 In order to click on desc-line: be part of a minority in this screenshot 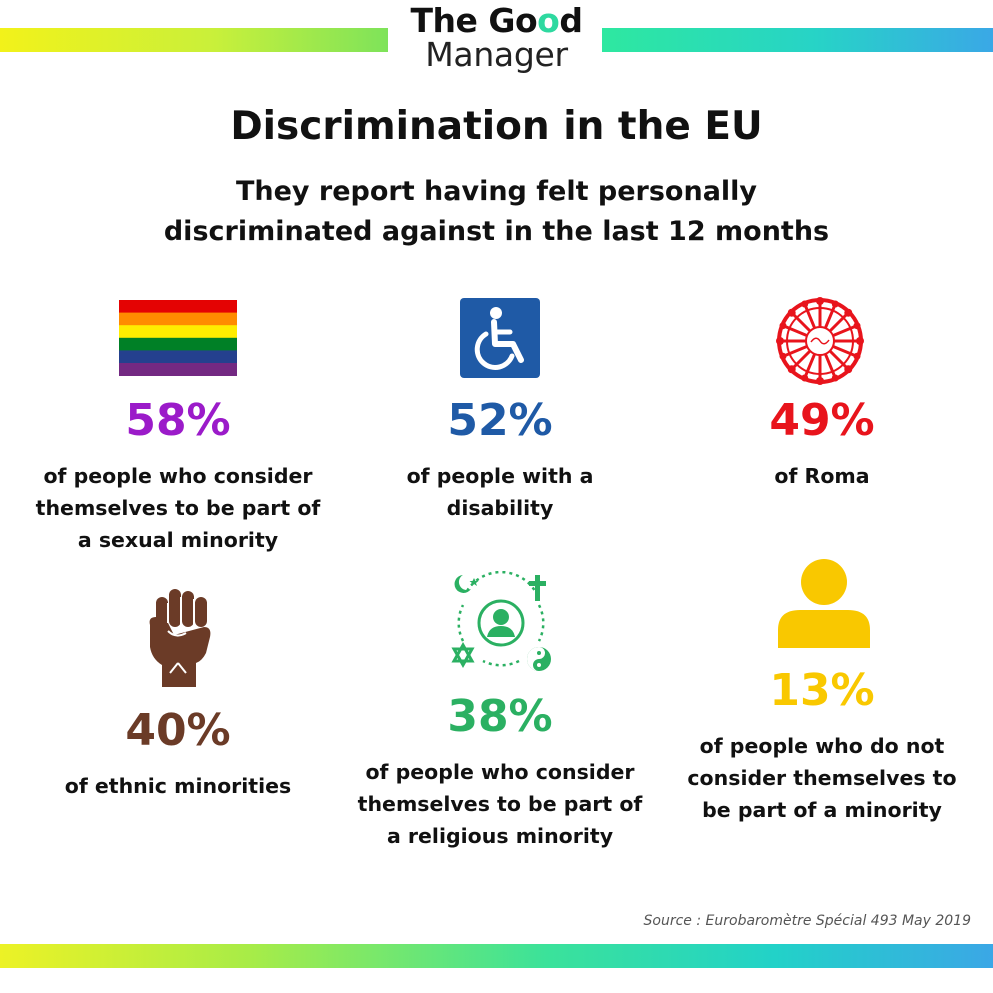, I will do `click(822, 810)`.